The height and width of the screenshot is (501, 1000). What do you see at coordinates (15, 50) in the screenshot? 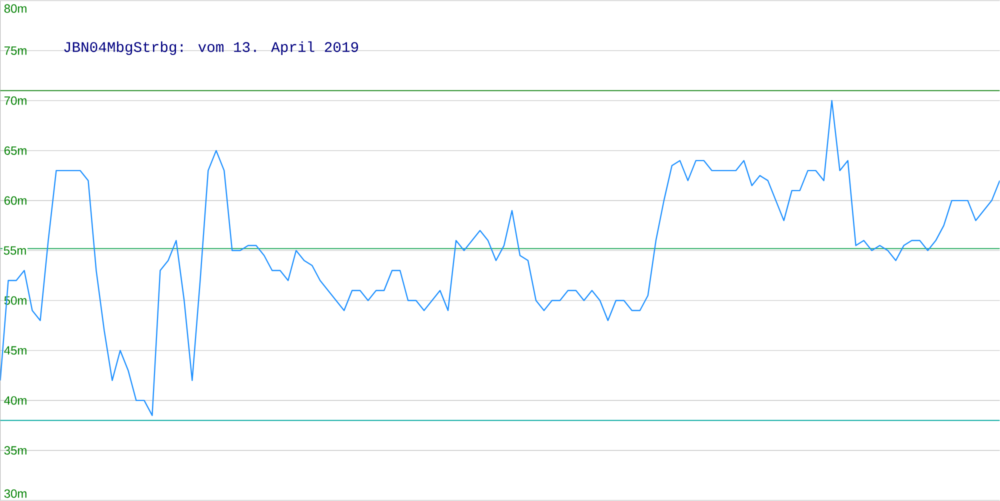
I see `y-tick-label: 75m` at bounding box center [15, 50].